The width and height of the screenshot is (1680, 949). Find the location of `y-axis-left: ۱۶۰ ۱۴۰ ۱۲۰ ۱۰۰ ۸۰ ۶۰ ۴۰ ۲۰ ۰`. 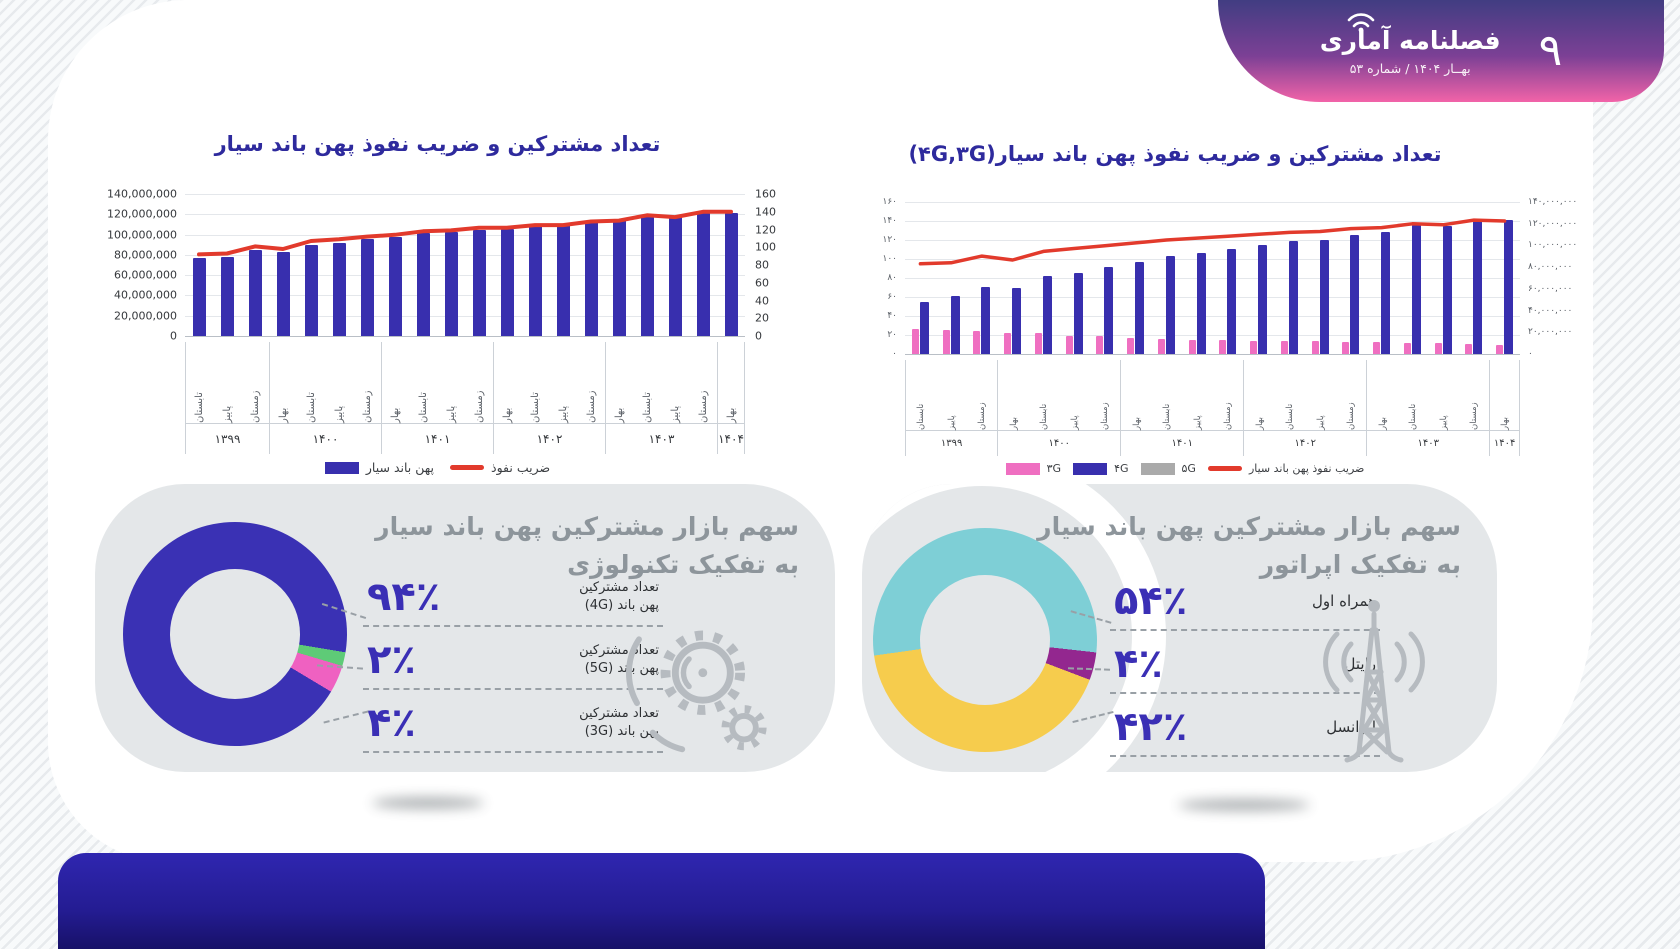

y-axis-left: ۱۶۰ ۱۴۰ ۱۲۰ ۱۰۰ ۸۰ ۶۰ ۴۰ ۲۰ ۰ is located at coordinates (882, 278).